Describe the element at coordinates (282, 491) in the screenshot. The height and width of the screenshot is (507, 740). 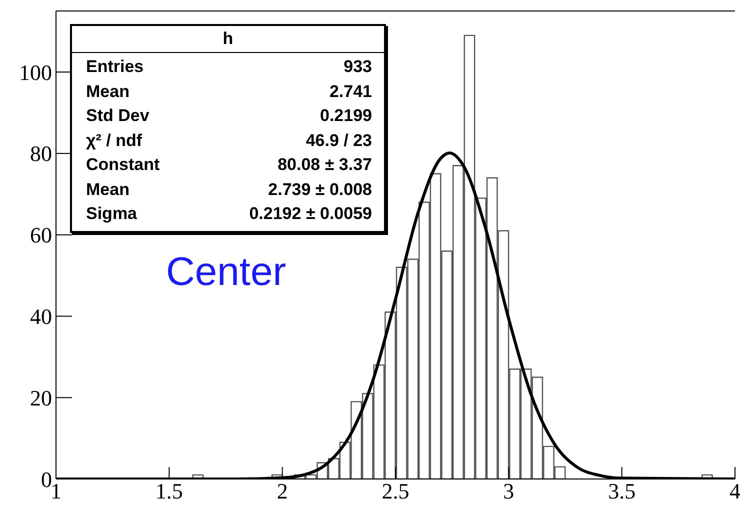
I see `x-tick-label: 2` at that location.